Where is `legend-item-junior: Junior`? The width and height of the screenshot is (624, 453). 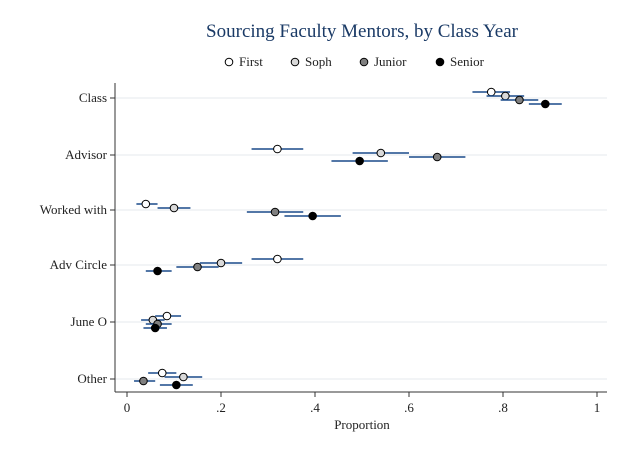
legend-item-junior: Junior is located at coordinates (383, 61).